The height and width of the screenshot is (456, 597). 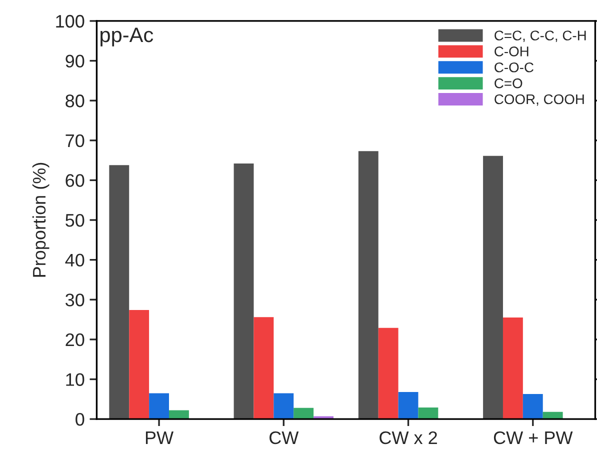 What do you see at coordinates (75, 61) in the screenshot?
I see `y-tick-label: 90` at bounding box center [75, 61].